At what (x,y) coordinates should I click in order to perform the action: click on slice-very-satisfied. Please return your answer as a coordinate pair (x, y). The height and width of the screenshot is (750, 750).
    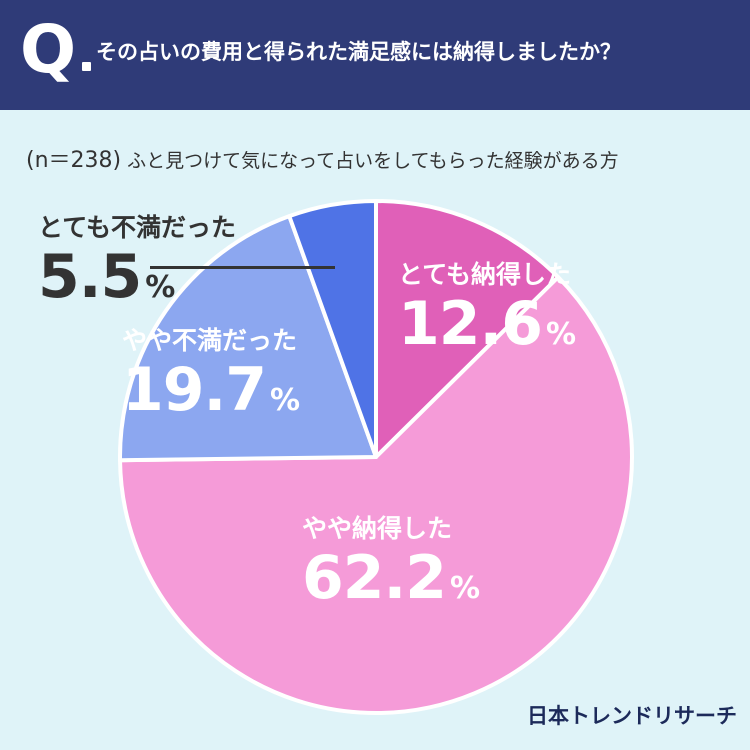
    Looking at the image, I should click on (467, 329).